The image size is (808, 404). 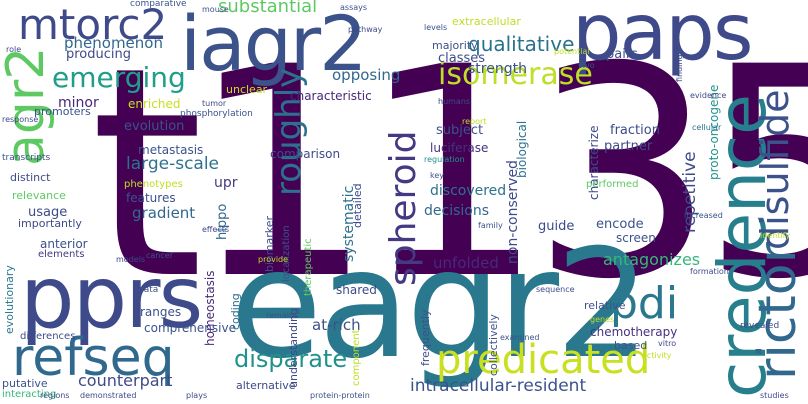 I want to click on cloud-word: producing, so click(x=99, y=54).